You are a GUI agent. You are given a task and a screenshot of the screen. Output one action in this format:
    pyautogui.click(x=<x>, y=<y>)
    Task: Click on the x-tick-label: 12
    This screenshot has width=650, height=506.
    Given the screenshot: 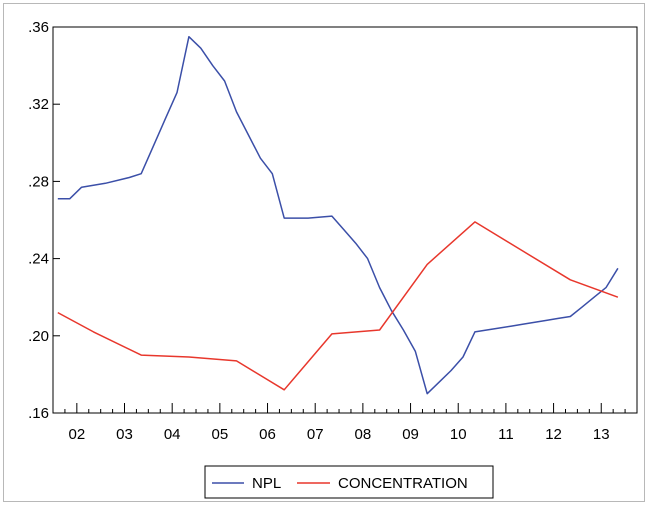 What is the action you would take?
    pyautogui.click(x=553, y=434)
    